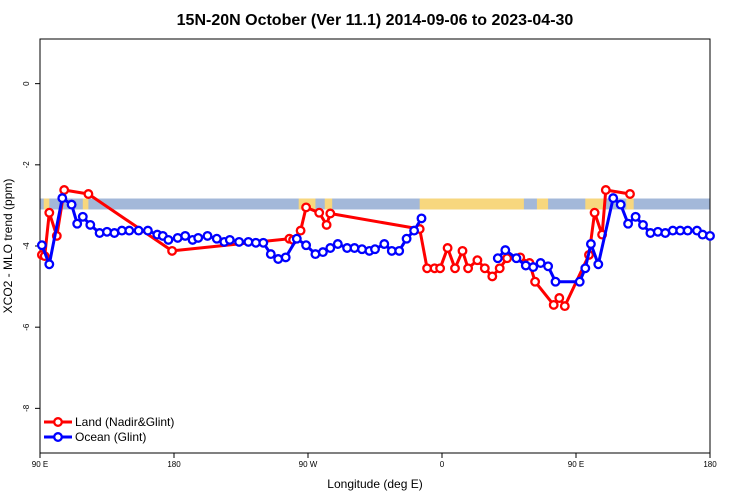 This screenshot has height=500, width=750. What do you see at coordinates (8, 246) in the screenshot?
I see `y-axis-label: XCO2 - MLO trend (ppm)` at bounding box center [8, 246].